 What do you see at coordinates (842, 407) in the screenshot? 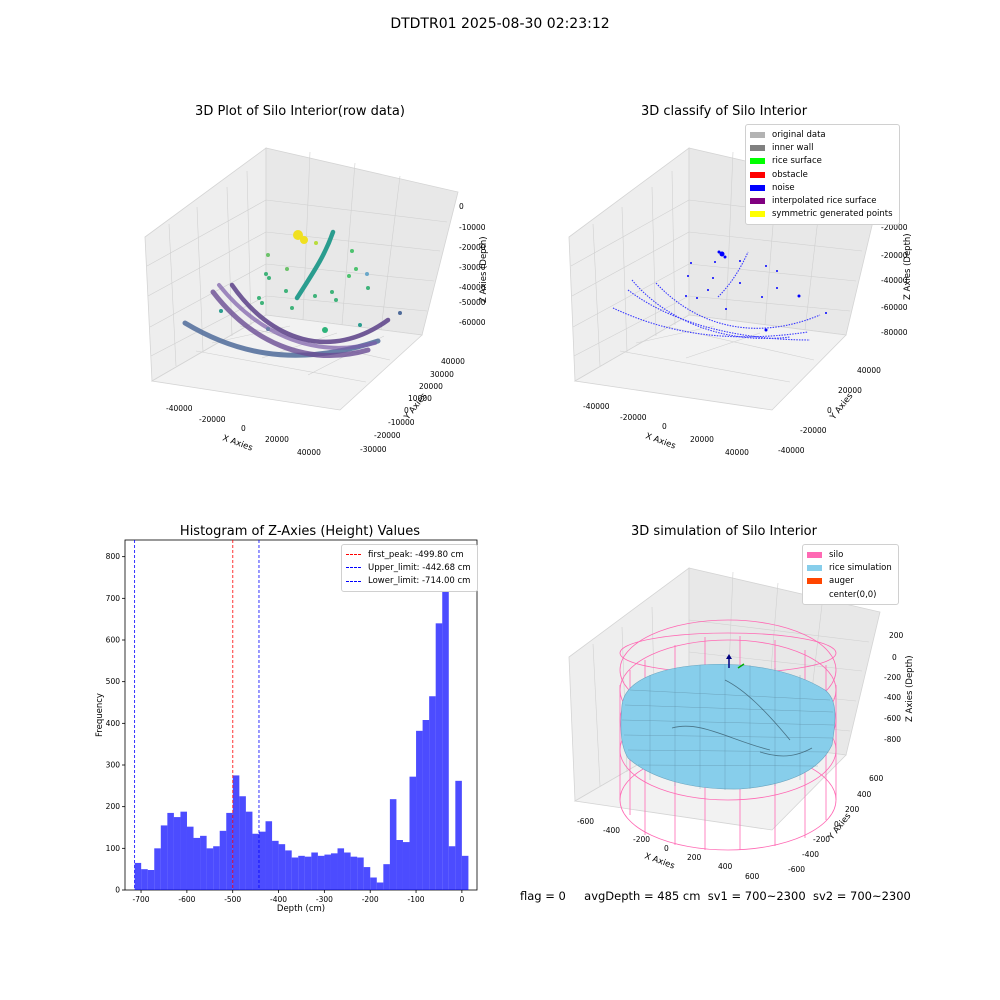
I see `classify-y-axis-label: Y Axies` at bounding box center [842, 407].